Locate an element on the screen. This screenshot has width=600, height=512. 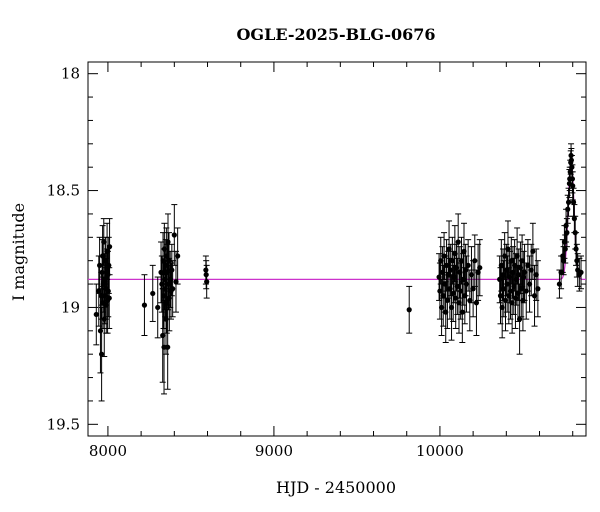
x-axis-label: HJD - 2450000 is located at coordinates (336, 487).